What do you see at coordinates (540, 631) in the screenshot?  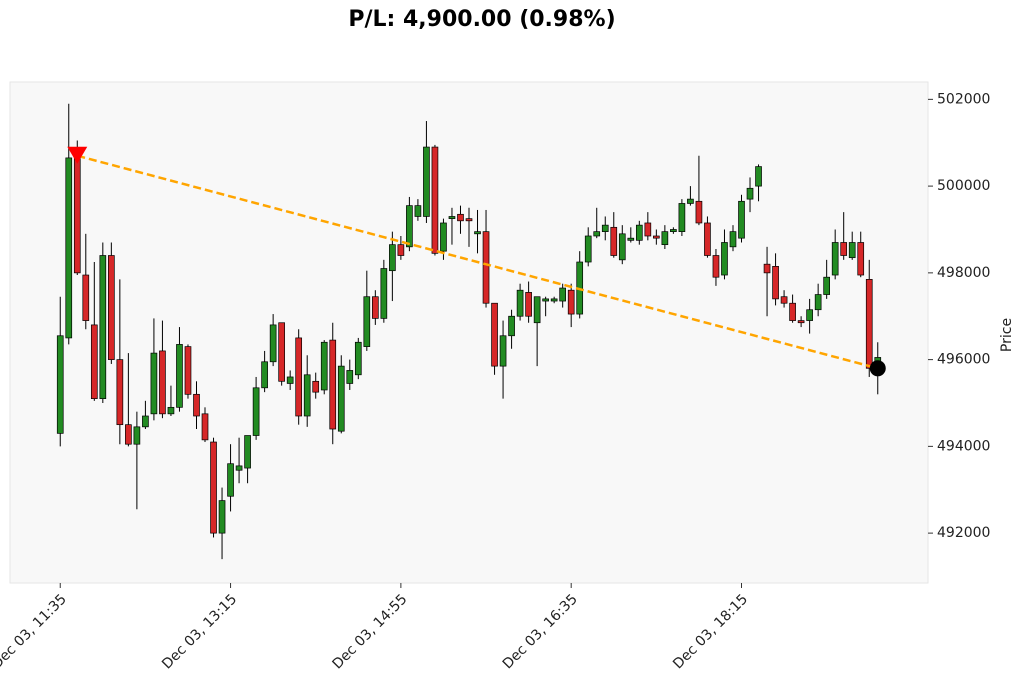 I see `x-tick-label: Dec 03, 16:35` at bounding box center [540, 631].